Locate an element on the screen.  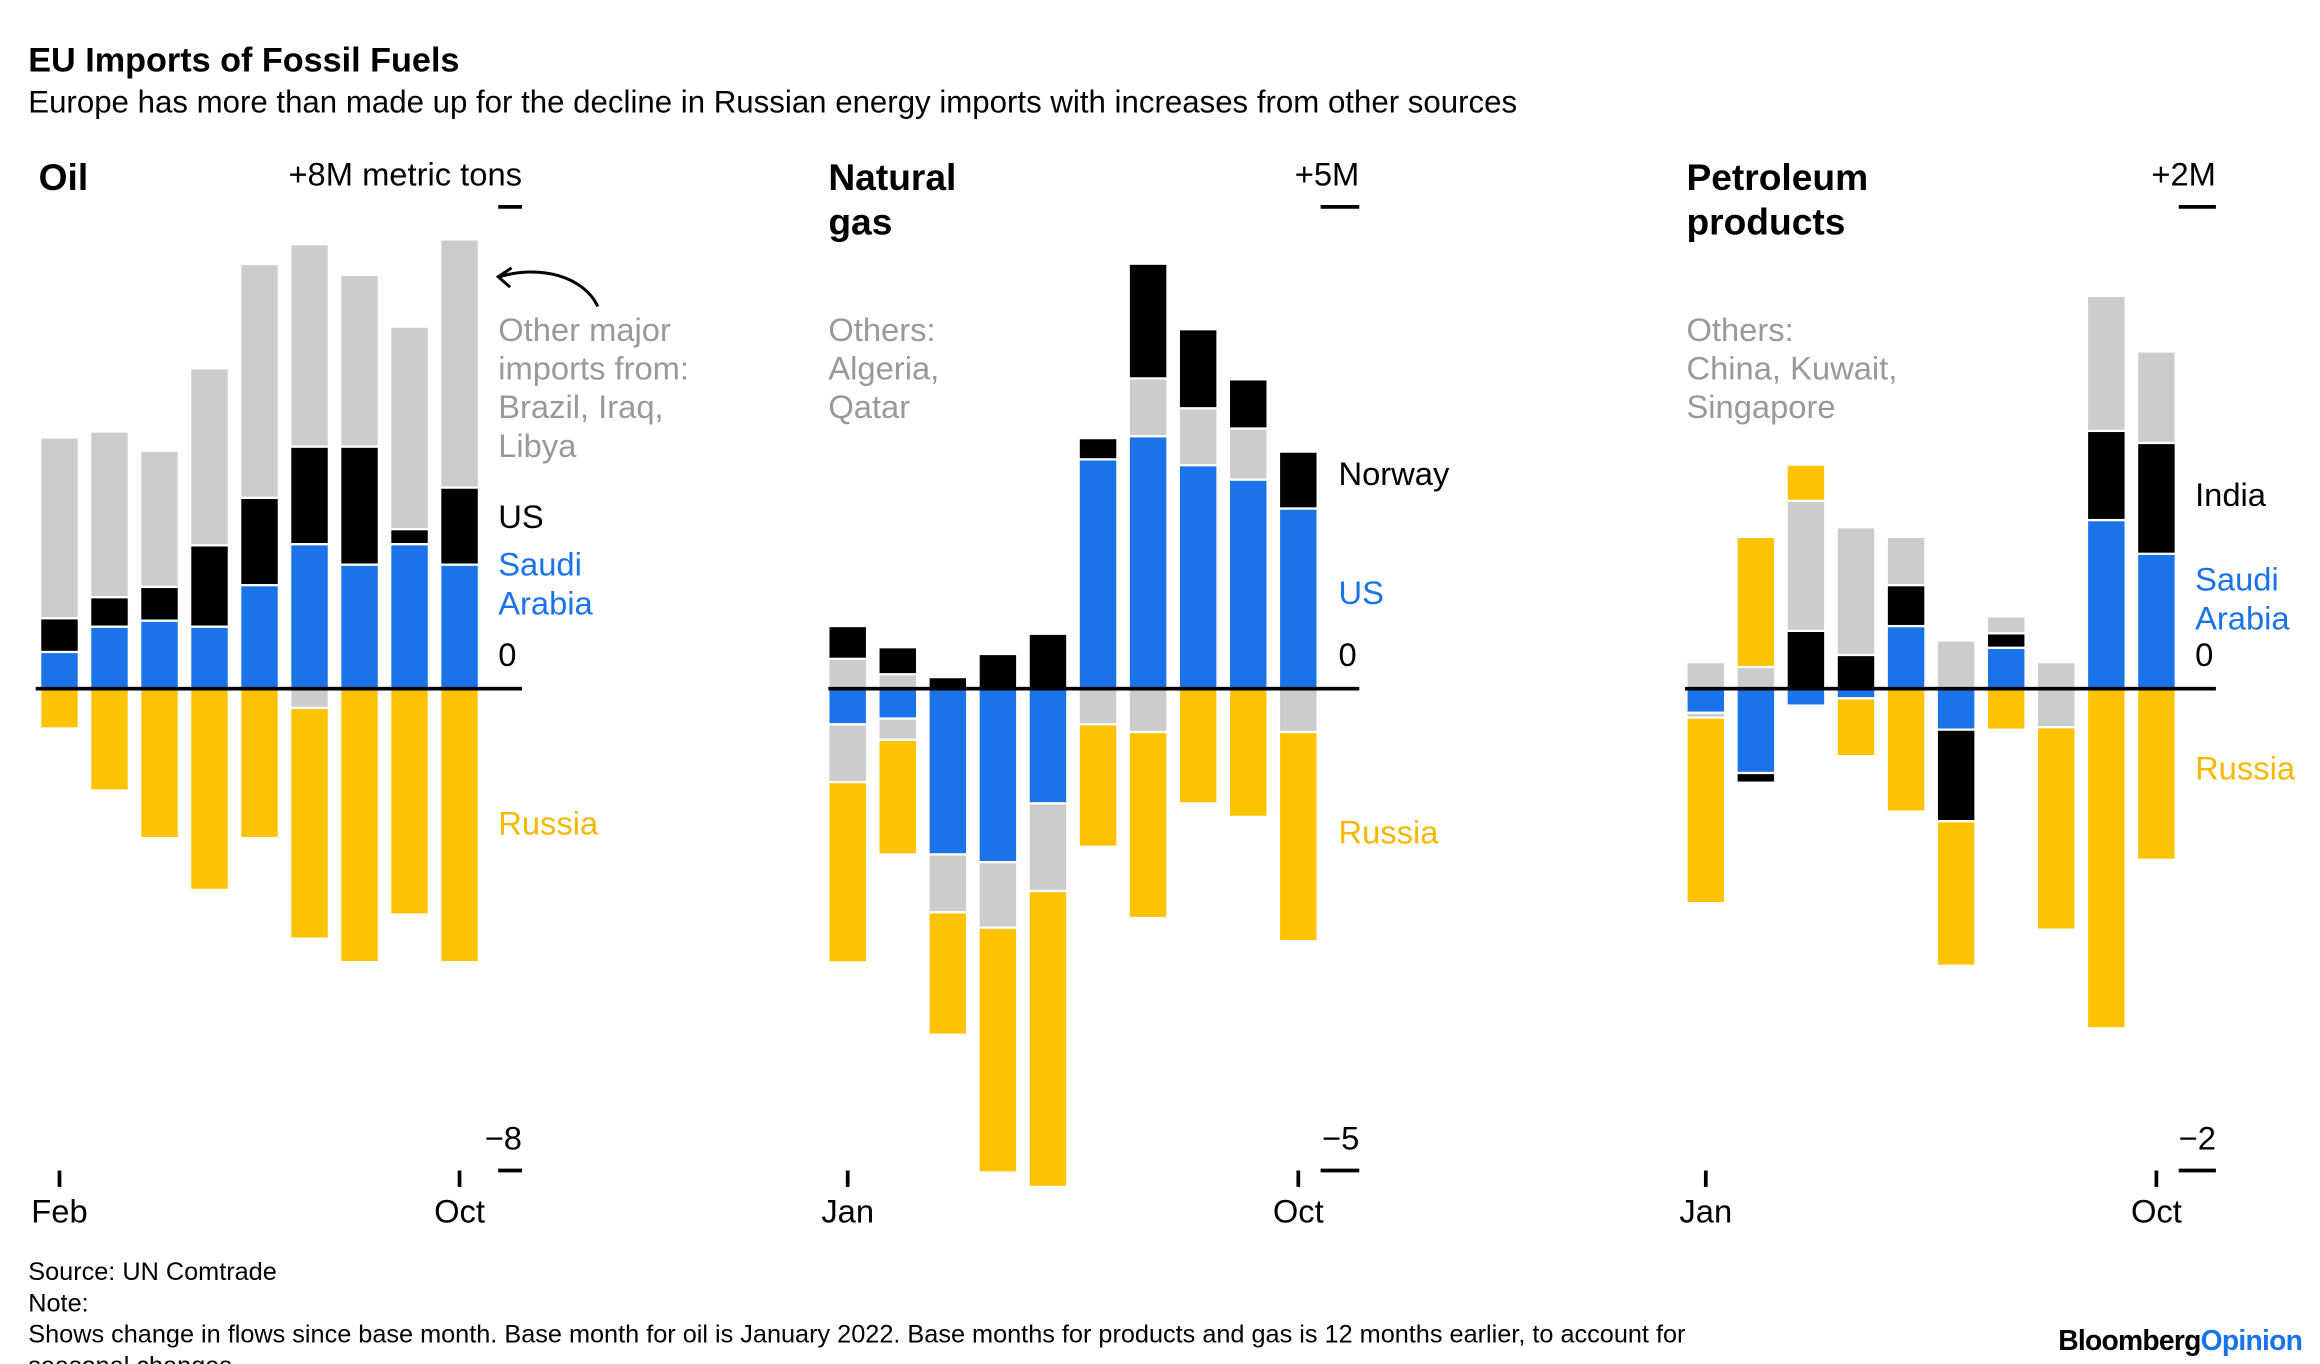
text-line: Other major is located at coordinates (584, 328).